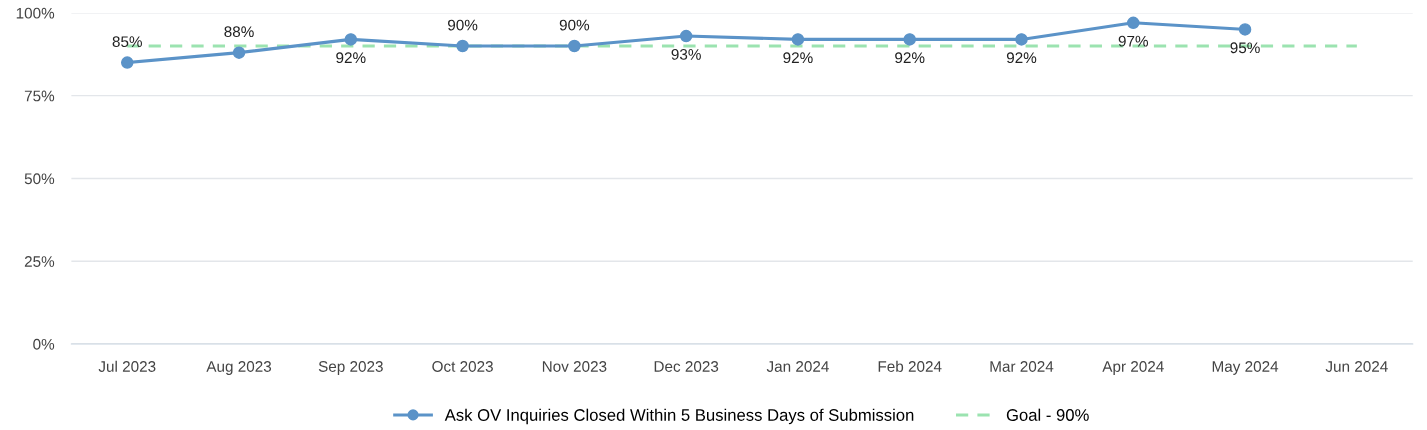  I want to click on x-tick-label: Jan 2024, so click(797, 366).